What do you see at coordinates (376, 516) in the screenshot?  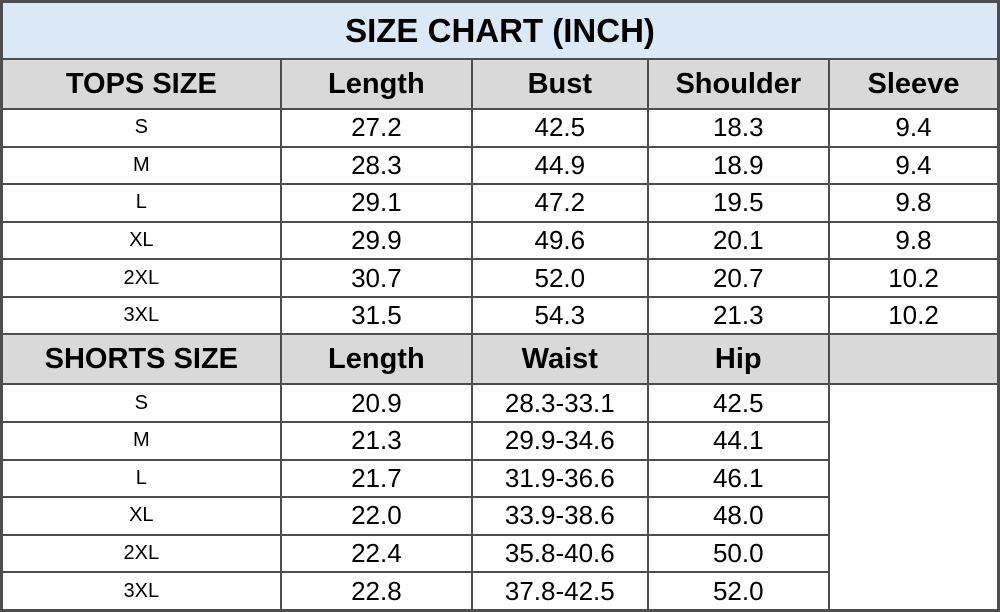 I see `value-cell: 22.0` at bounding box center [376, 516].